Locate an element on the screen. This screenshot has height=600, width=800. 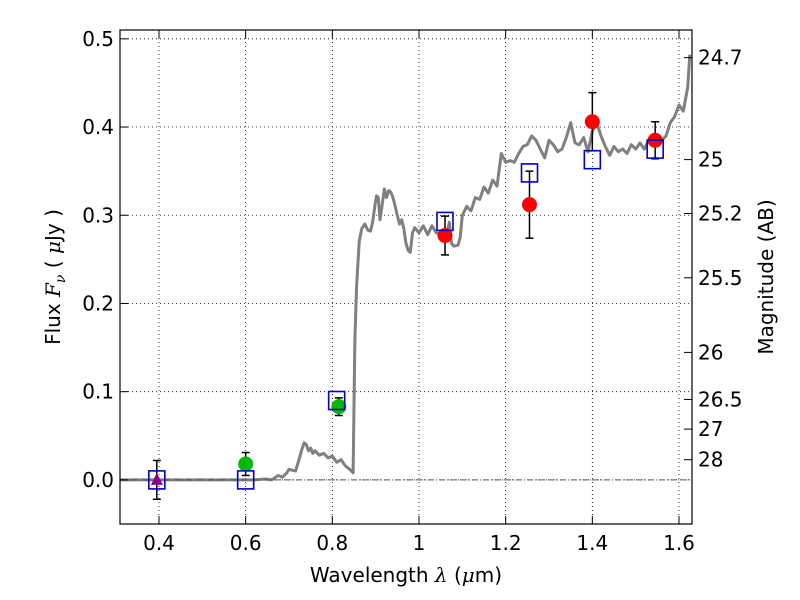
y-tick-label: 0.3 is located at coordinates (98, 215).